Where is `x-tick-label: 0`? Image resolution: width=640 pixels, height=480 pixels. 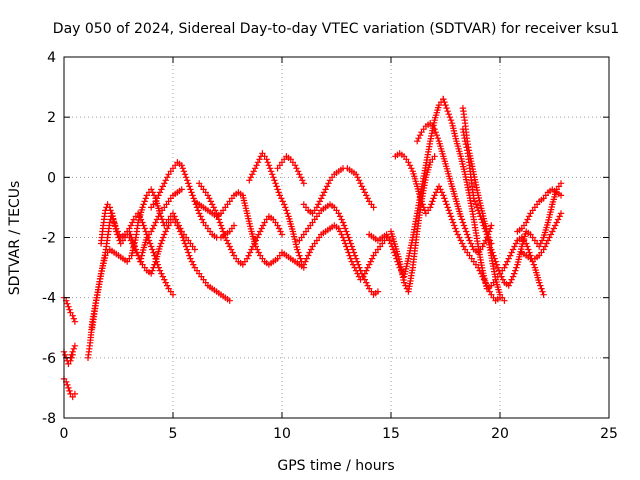
x-tick-label: 0 is located at coordinates (64, 434).